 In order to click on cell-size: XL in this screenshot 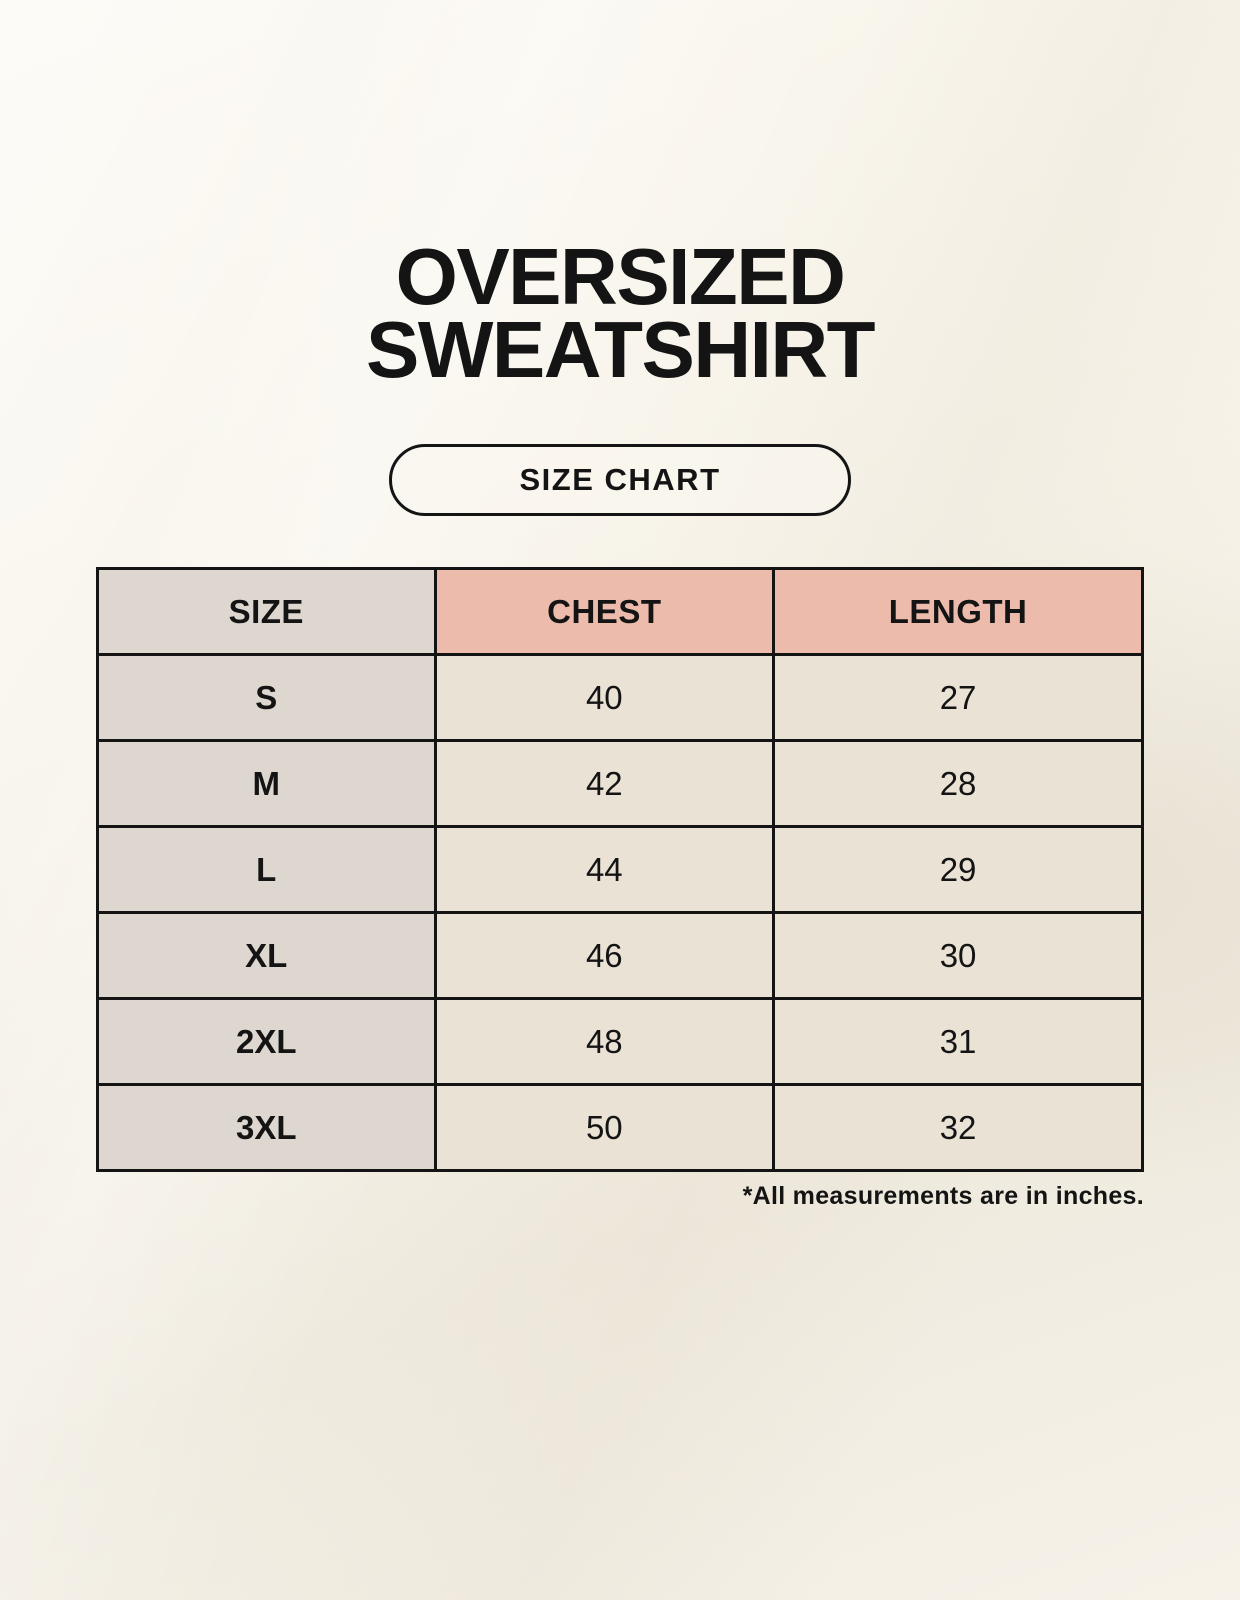, I will do `click(266, 955)`.